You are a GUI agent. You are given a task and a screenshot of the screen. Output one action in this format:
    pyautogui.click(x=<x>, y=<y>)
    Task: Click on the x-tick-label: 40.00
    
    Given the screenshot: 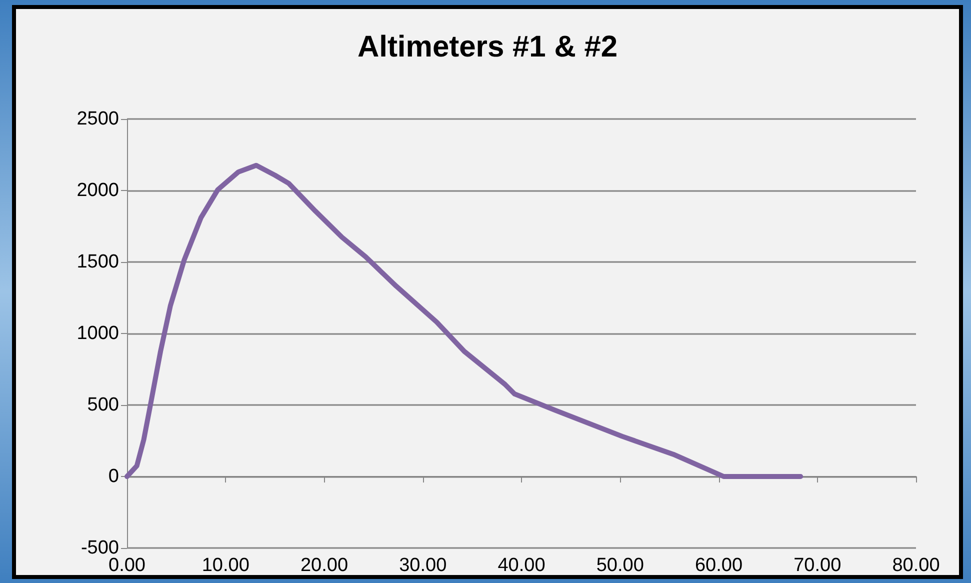 What is the action you would take?
    pyautogui.click(x=522, y=565)
    